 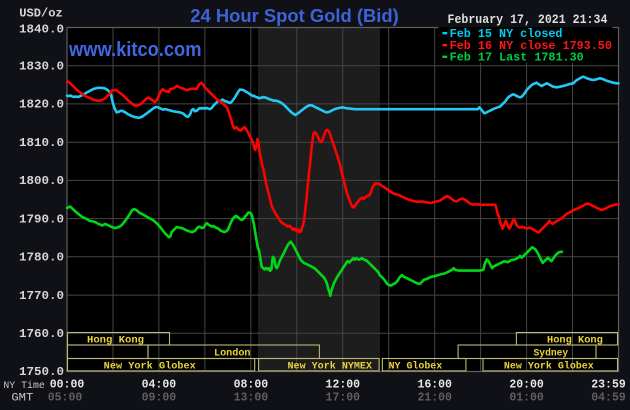 What do you see at coordinates (41, 258) in the screenshot?
I see `svg-text: 1780.0` at bounding box center [41, 258].